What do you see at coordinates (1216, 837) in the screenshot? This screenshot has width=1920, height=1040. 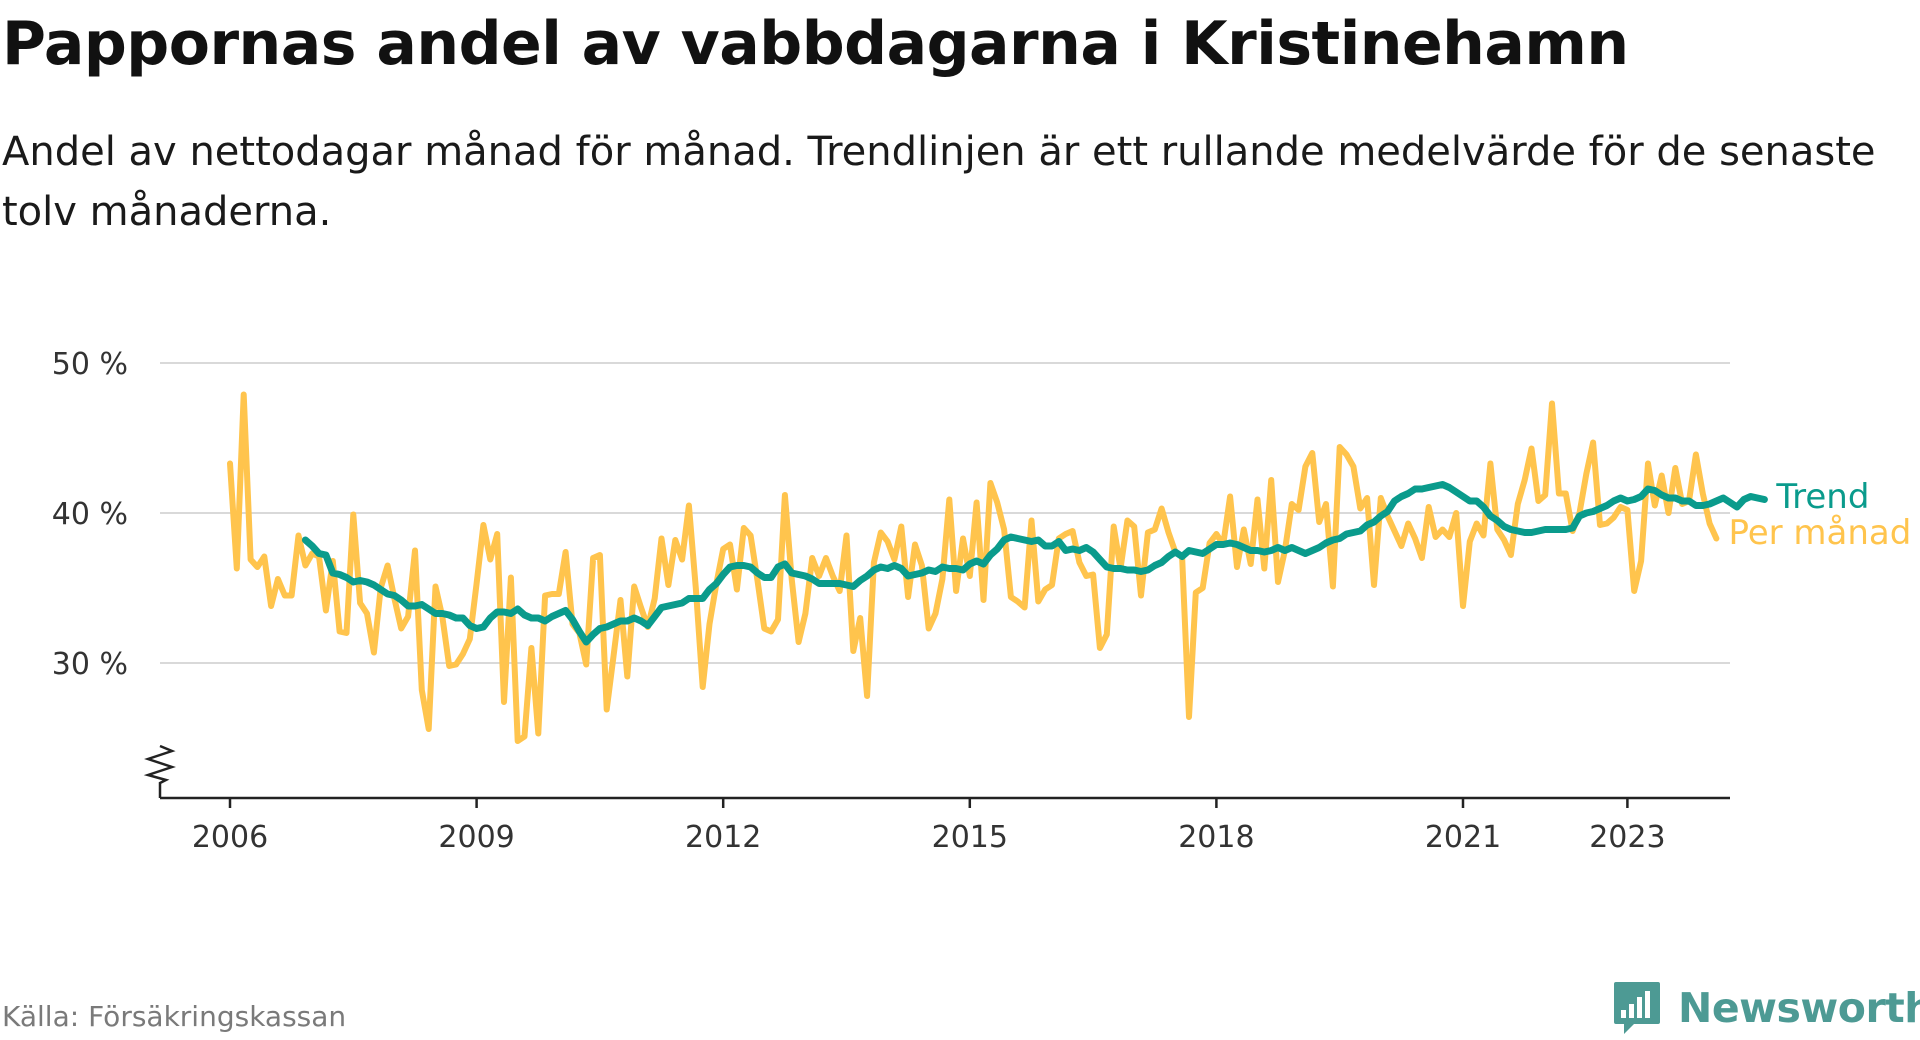 I see `x-tick-label: 2018` at bounding box center [1216, 837].